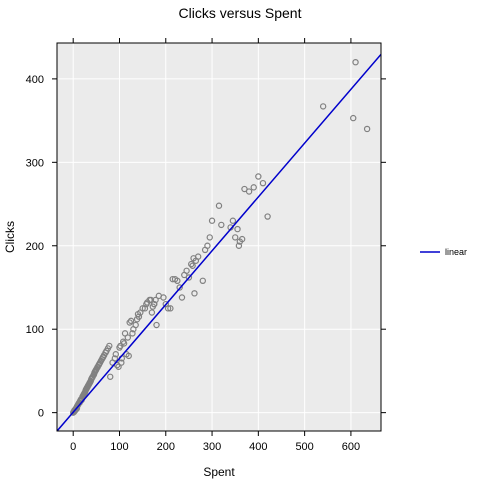 The height and width of the screenshot is (480, 480). I want to click on y-tick-label: 100, so click(35, 330).